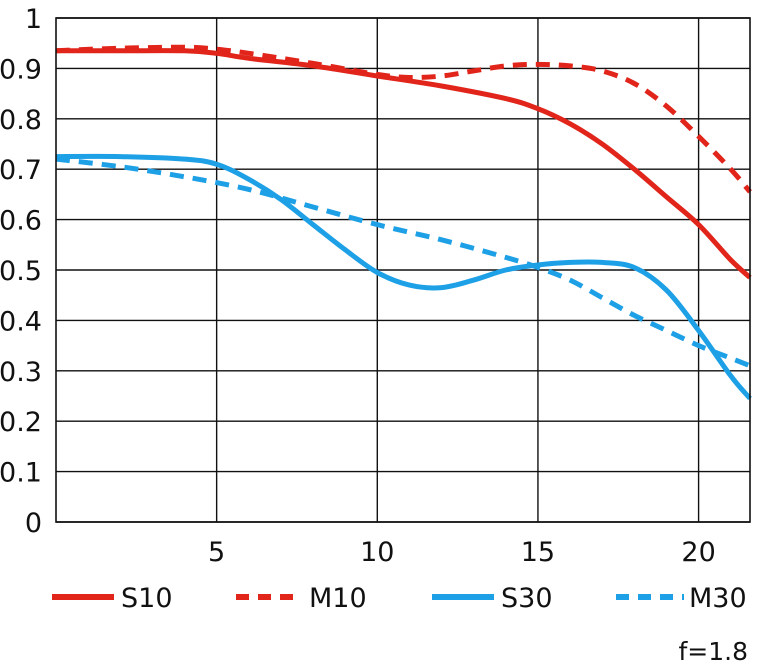 This screenshot has height=672, width=760. What do you see at coordinates (538, 552) in the screenshot?
I see `x-tick-label: 15` at bounding box center [538, 552].